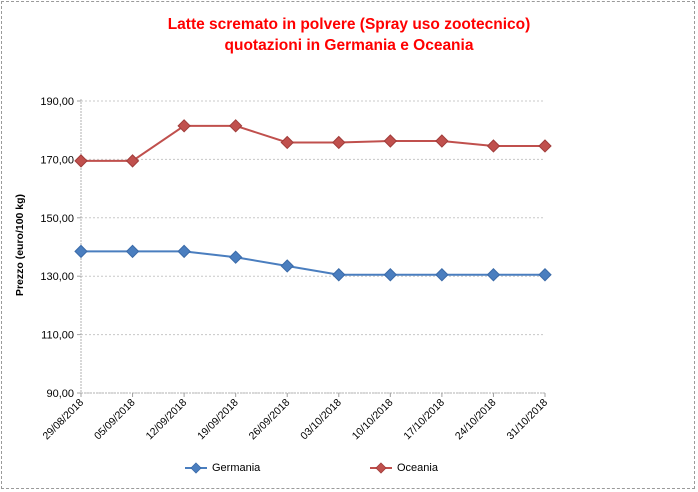  Describe the element at coordinates (167, 420) in the screenshot. I see `x-tick-label: 12/09/2018` at that location.